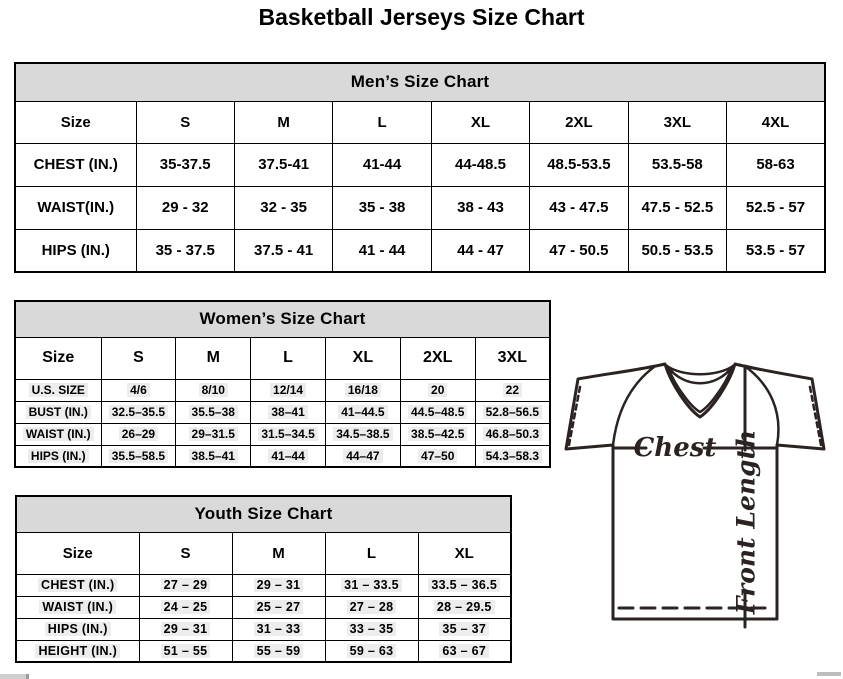 Image resolution: width=843 pixels, height=679 pixels. What do you see at coordinates (464, 629) in the screenshot?
I see `size-value-cell: 35 – 37` at bounding box center [464, 629].